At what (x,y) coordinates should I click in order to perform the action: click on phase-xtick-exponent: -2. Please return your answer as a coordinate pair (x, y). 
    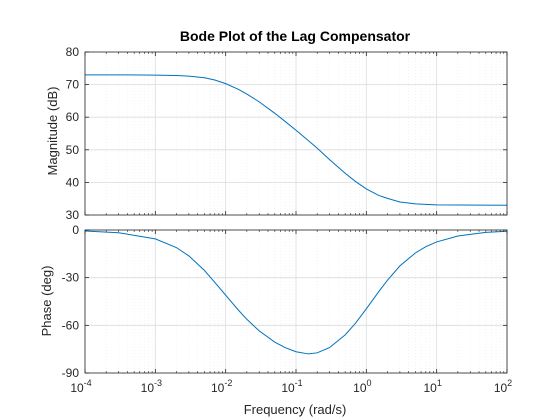
    Looking at the image, I should click on (228, 383).